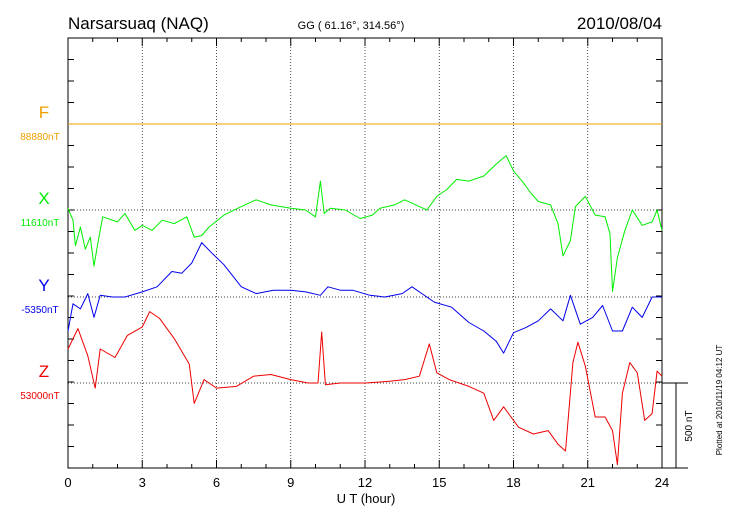 The width and height of the screenshot is (730, 520). Describe the element at coordinates (678, 425) in the screenshot. I see `scale-bar: 500 nT` at that location.